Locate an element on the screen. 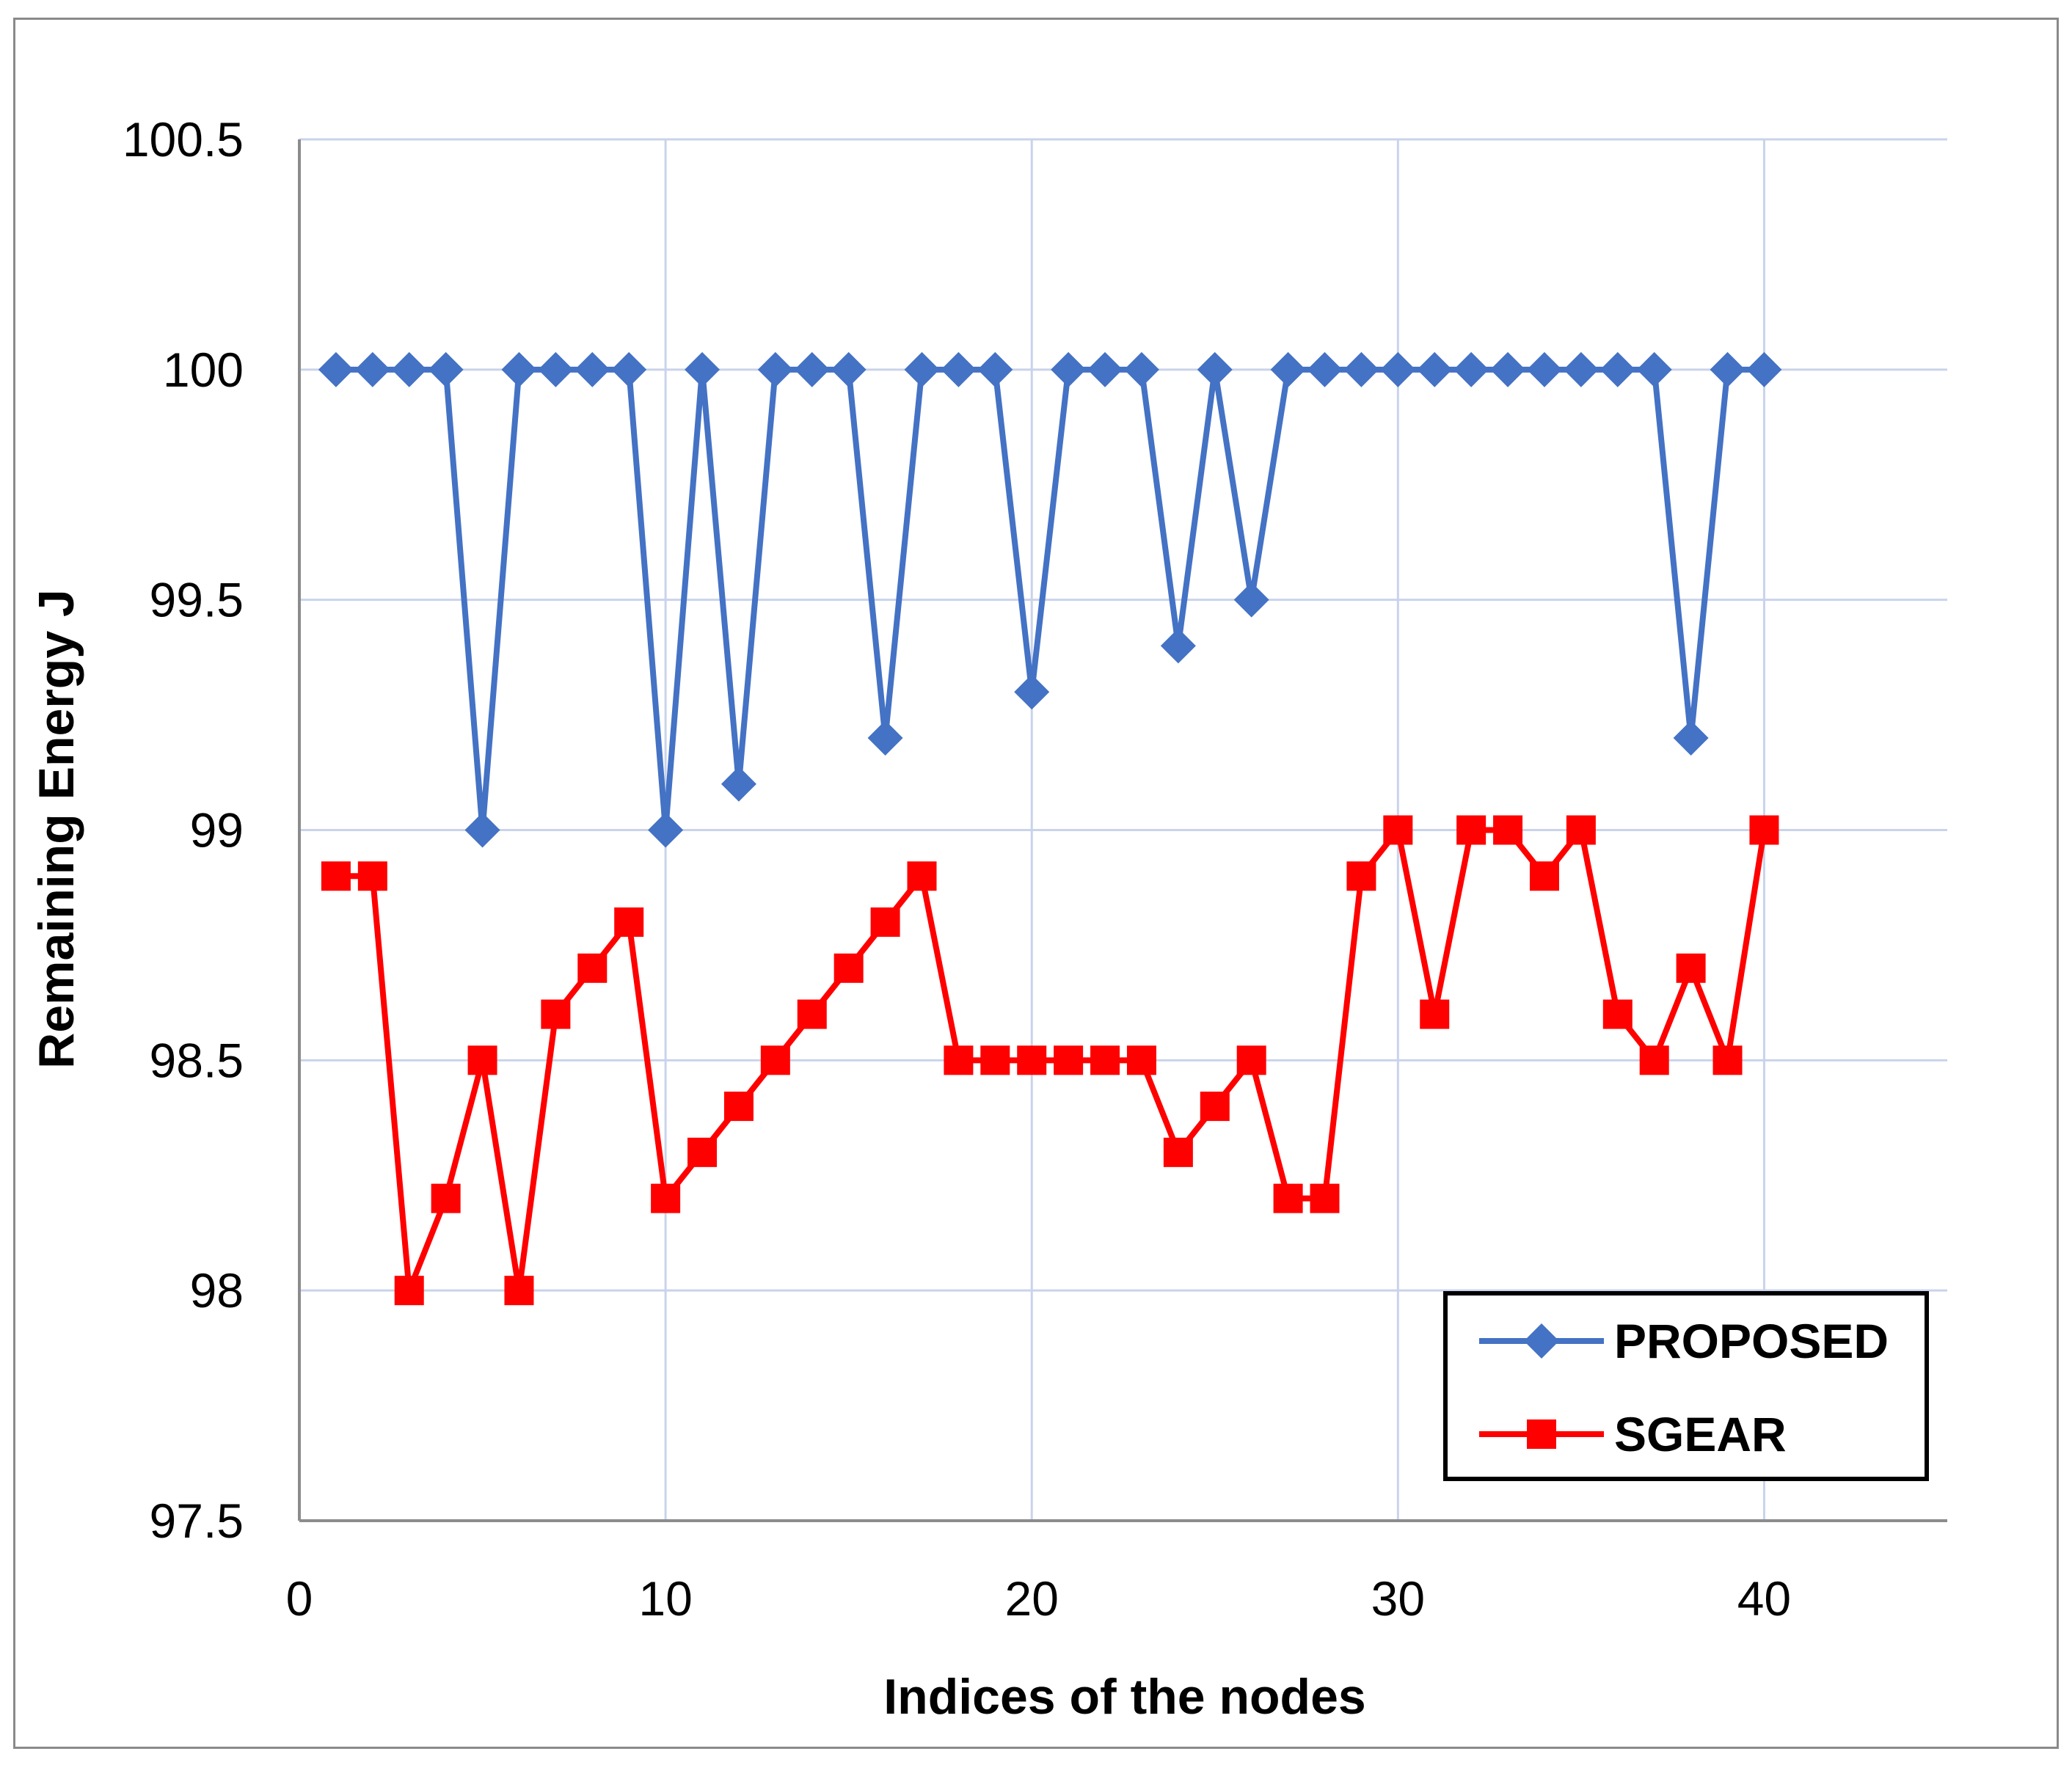  x-tick-label: 40 is located at coordinates (1764, 1599).